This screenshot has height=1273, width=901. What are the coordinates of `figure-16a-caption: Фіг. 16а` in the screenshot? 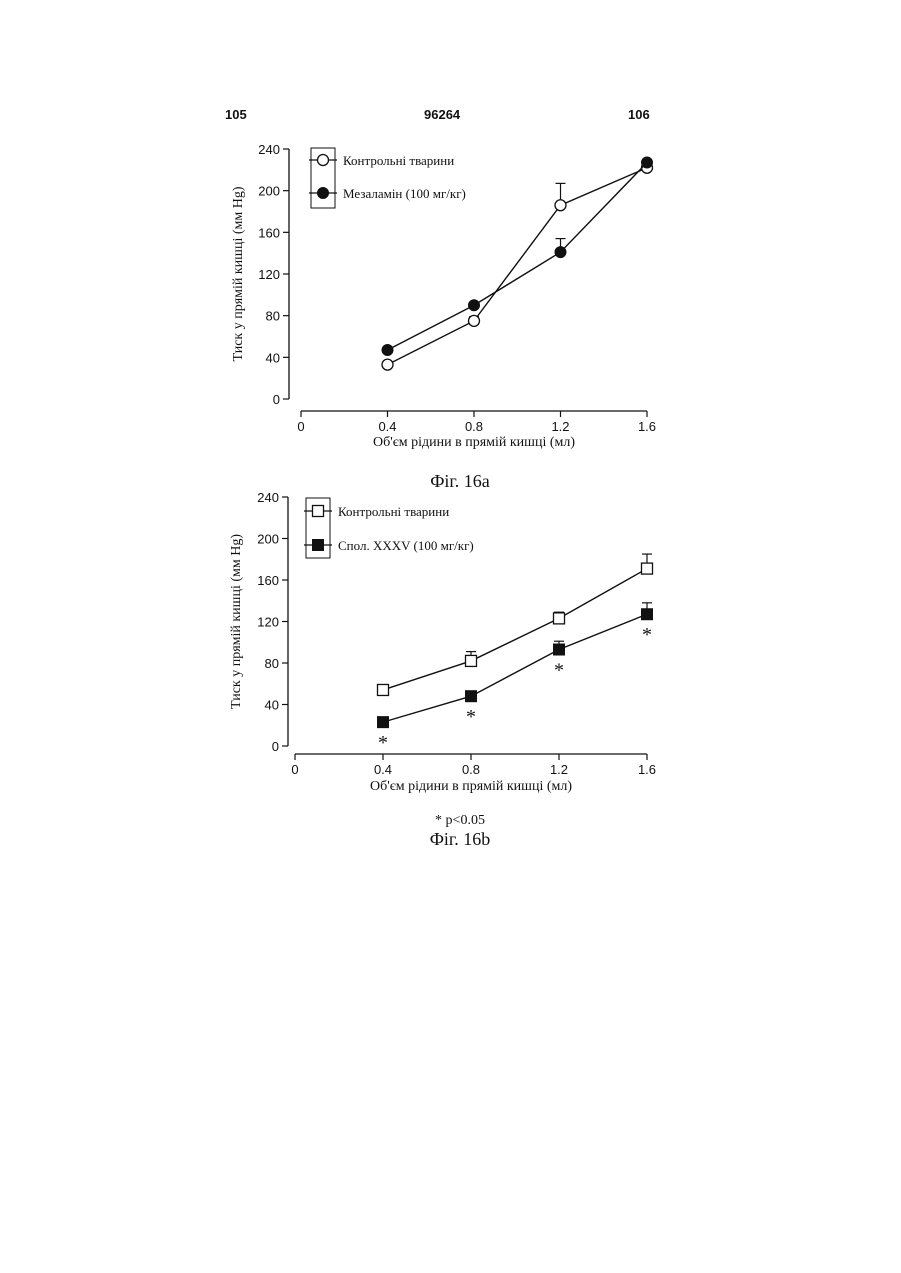 It's located at (460, 481).